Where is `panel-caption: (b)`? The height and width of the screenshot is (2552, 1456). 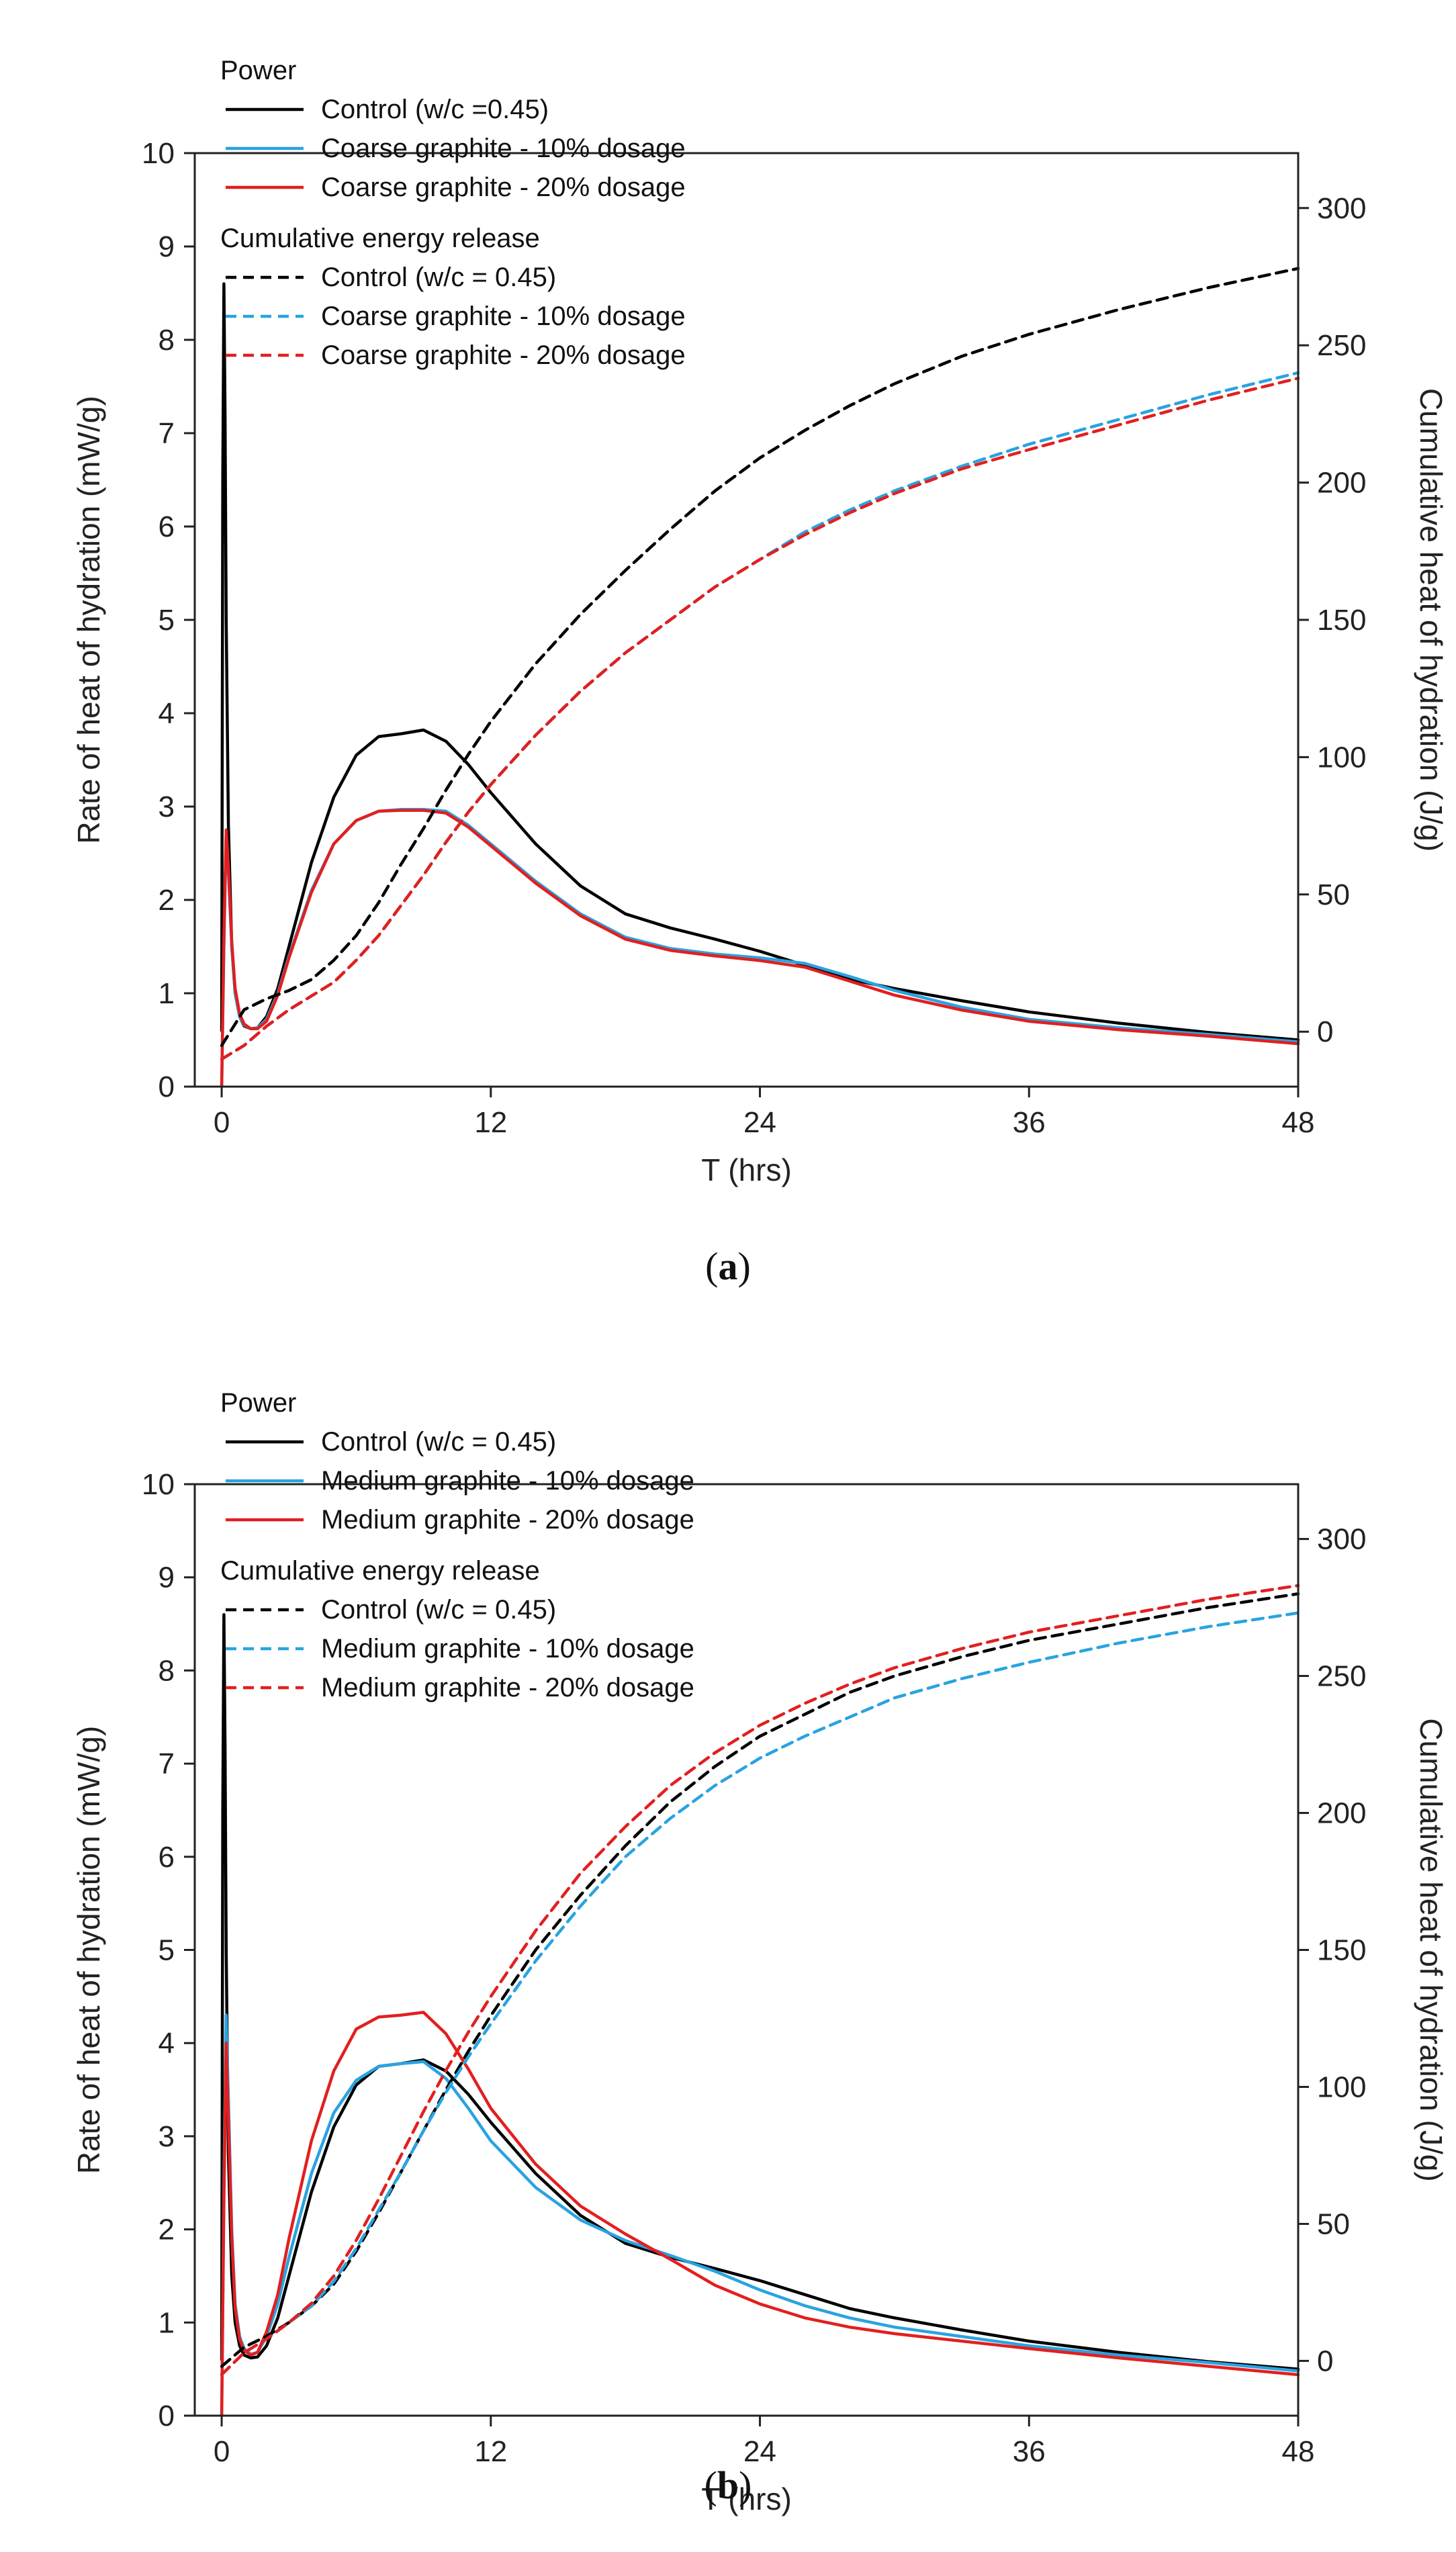 panel-caption: (b) is located at coordinates (728, 2485).